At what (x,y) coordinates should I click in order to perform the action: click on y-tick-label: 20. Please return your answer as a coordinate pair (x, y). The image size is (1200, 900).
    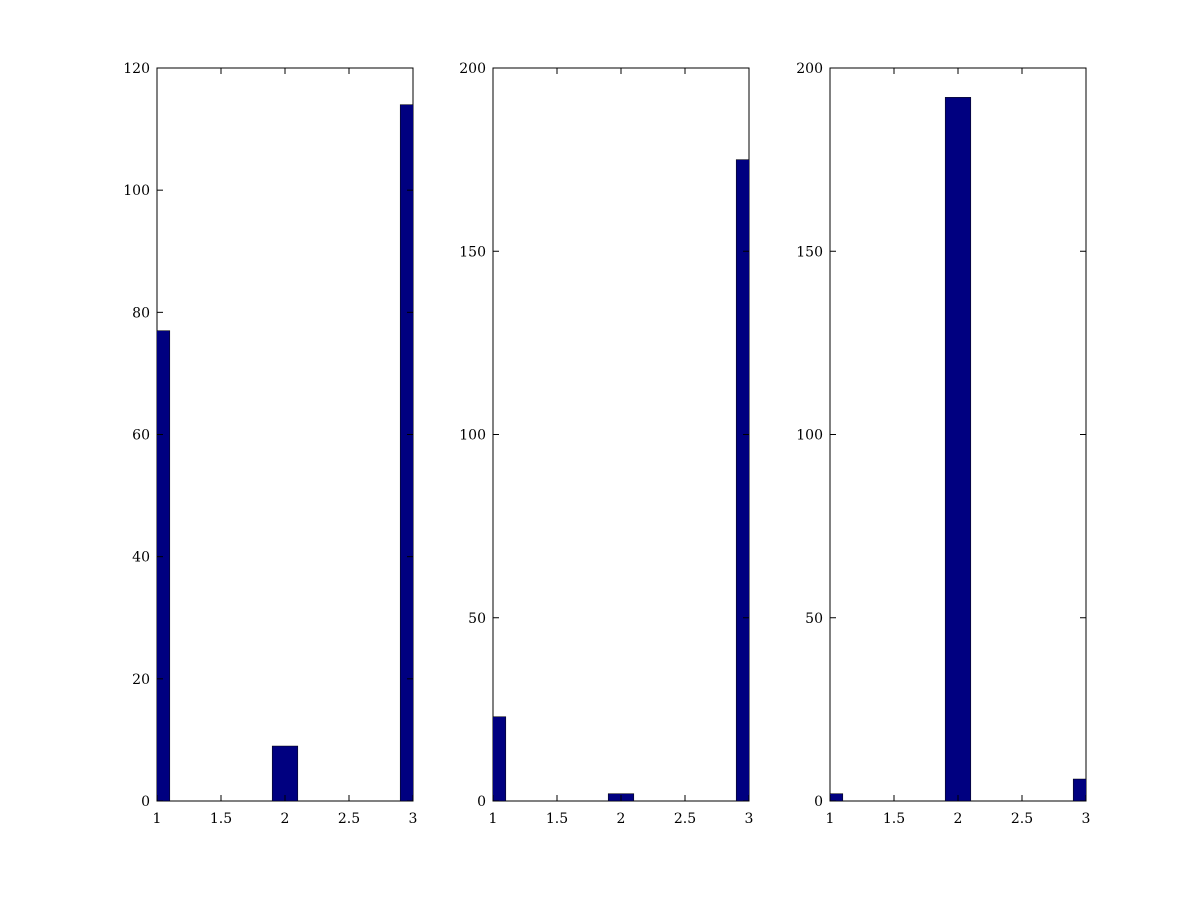
    Looking at the image, I should click on (141, 680).